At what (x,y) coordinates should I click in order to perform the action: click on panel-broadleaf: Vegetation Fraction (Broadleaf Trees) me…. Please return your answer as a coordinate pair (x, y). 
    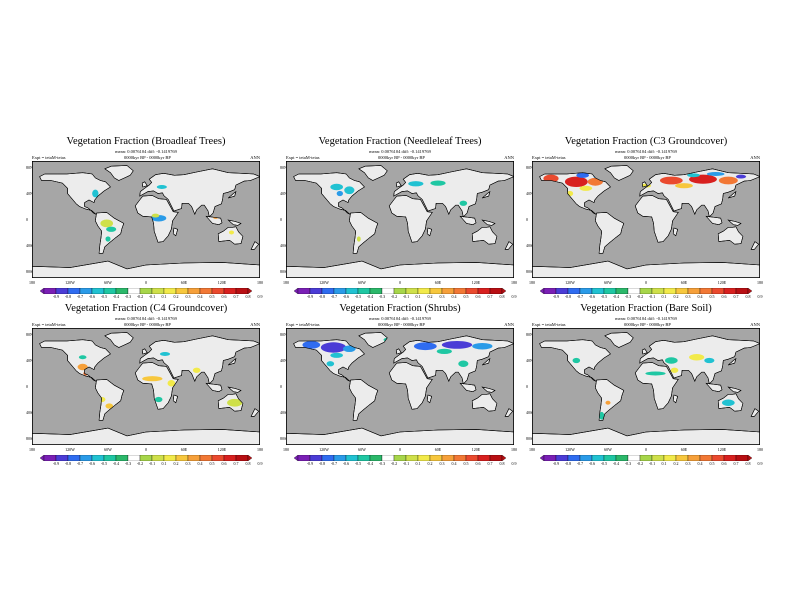
    Looking at the image, I should click on (146, 217).